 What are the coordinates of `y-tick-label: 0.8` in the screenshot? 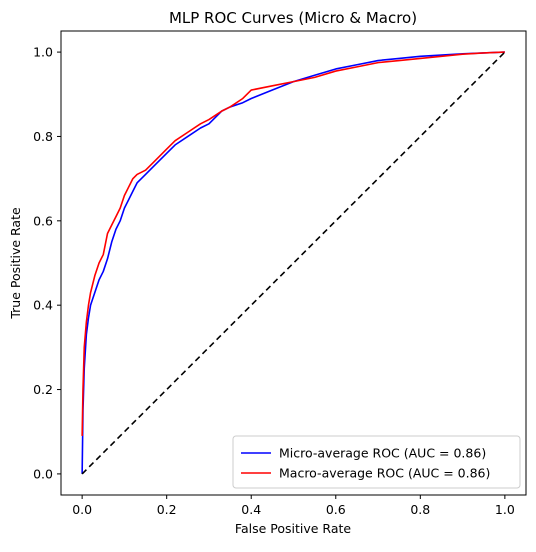 It's located at (43, 136).